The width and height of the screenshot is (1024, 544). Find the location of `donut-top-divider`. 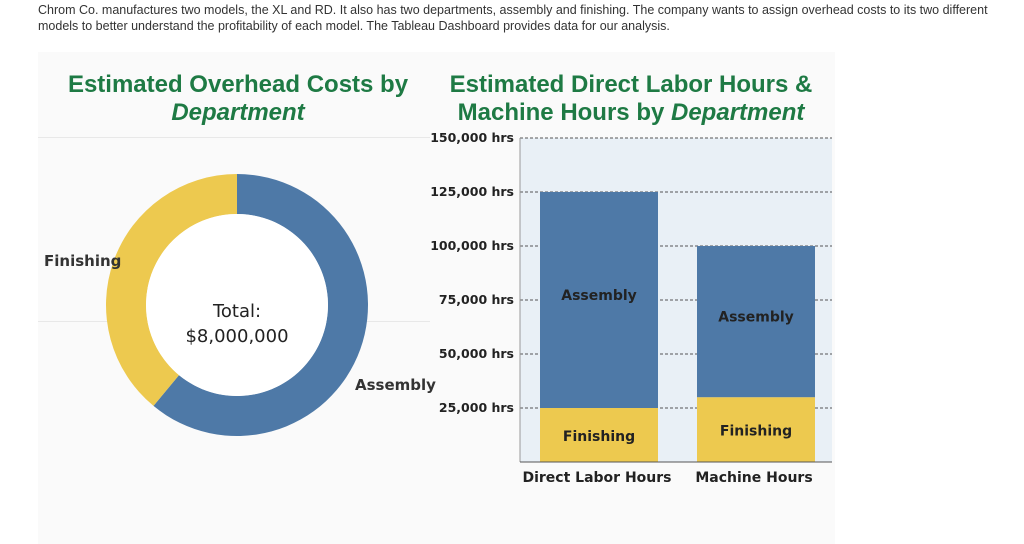

donut-top-divider is located at coordinates (234, 137).